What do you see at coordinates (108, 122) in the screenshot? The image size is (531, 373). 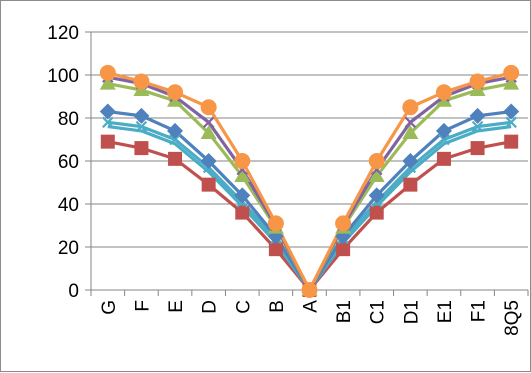 I see `data-point-s3-G` at bounding box center [108, 122].